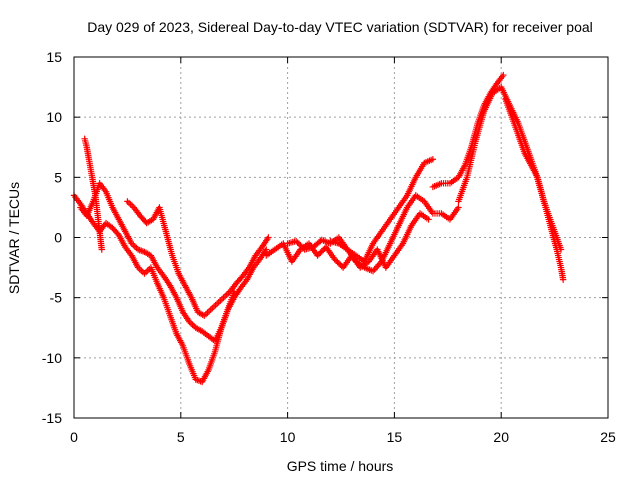 The image size is (640, 480). What do you see at coordinates (534, 189) in the screenshot?
I see `series-track-j` at bounding box center [534, 189].